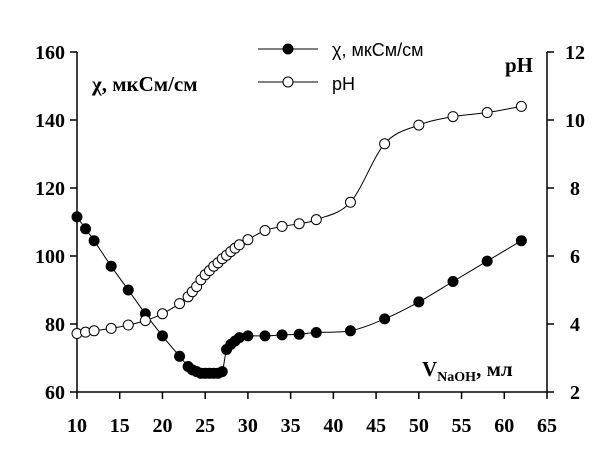  I want to click on x-tick-label: 20, so click(162, 426).